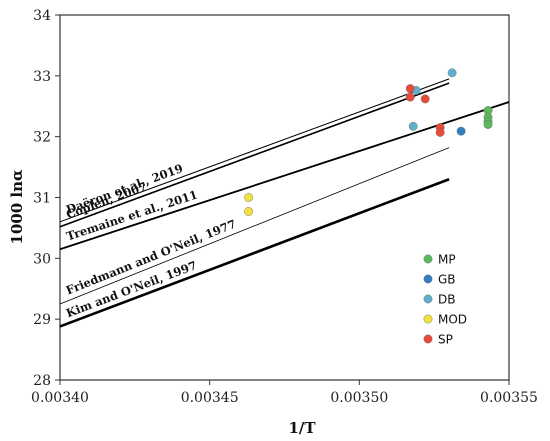 The width and height of the screenshot is (550, 441). Describe the element at coordinates (210, 398) in the screenshot. I see `x-tick-label: 0.00345` at that location.